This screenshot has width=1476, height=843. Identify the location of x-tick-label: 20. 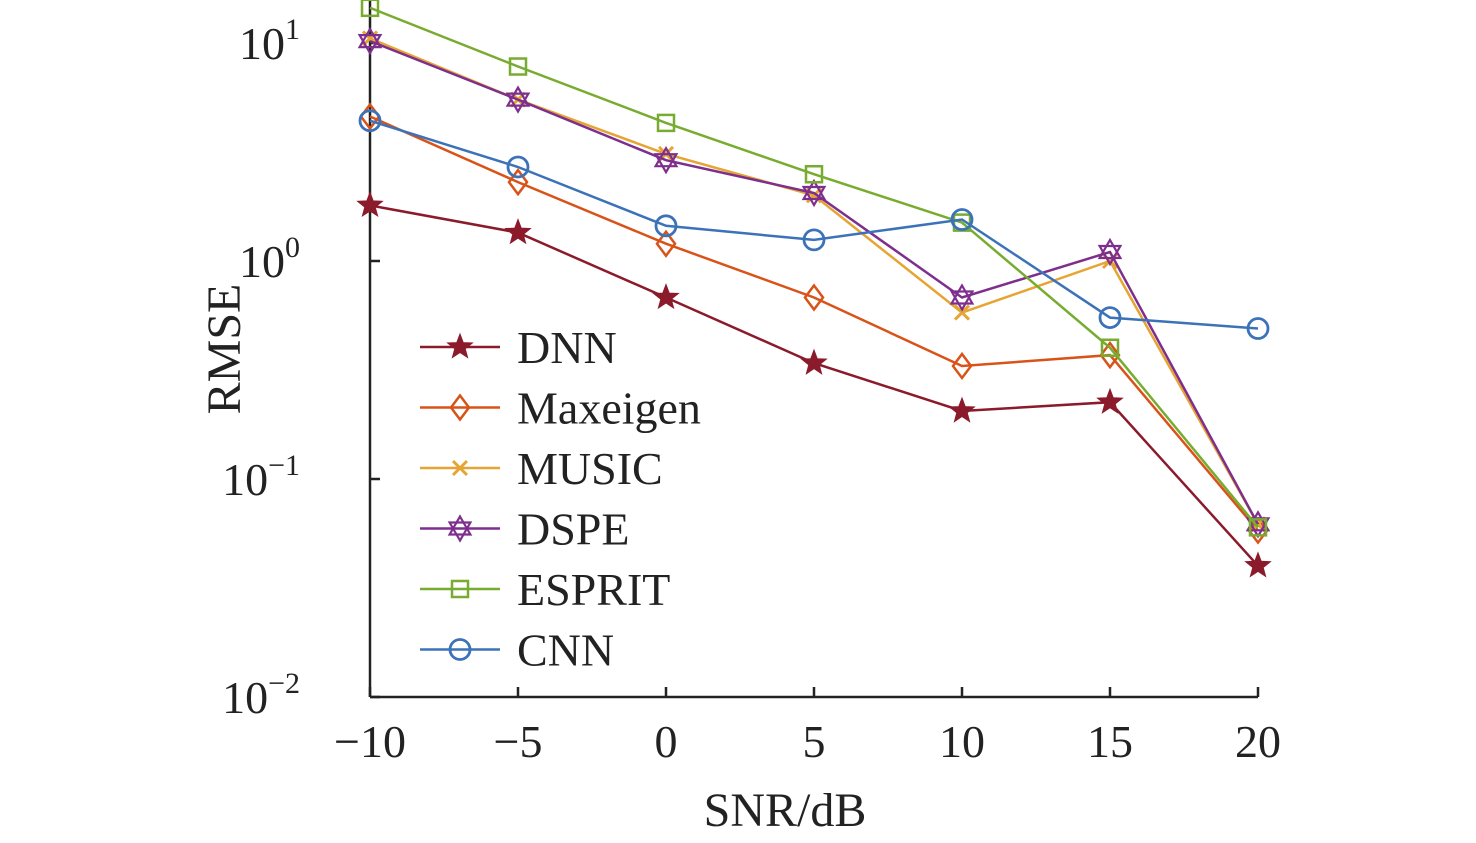
(1258, 741).